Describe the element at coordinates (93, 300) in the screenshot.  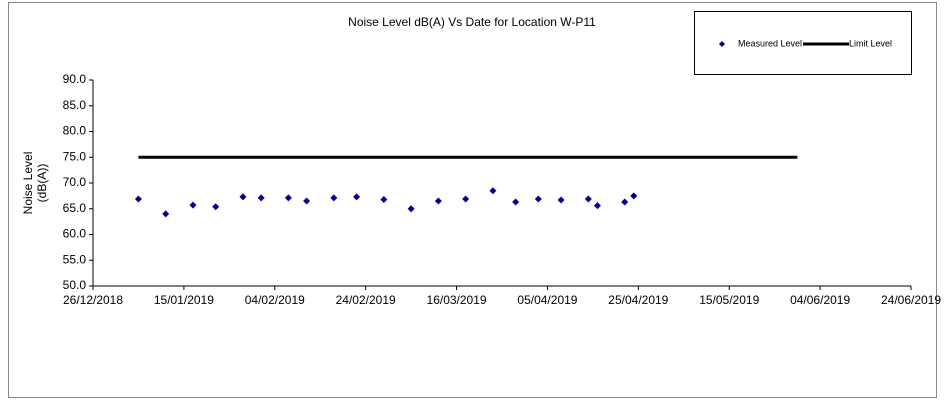
I see `x-tick-label: 26/12/2018` at that location.